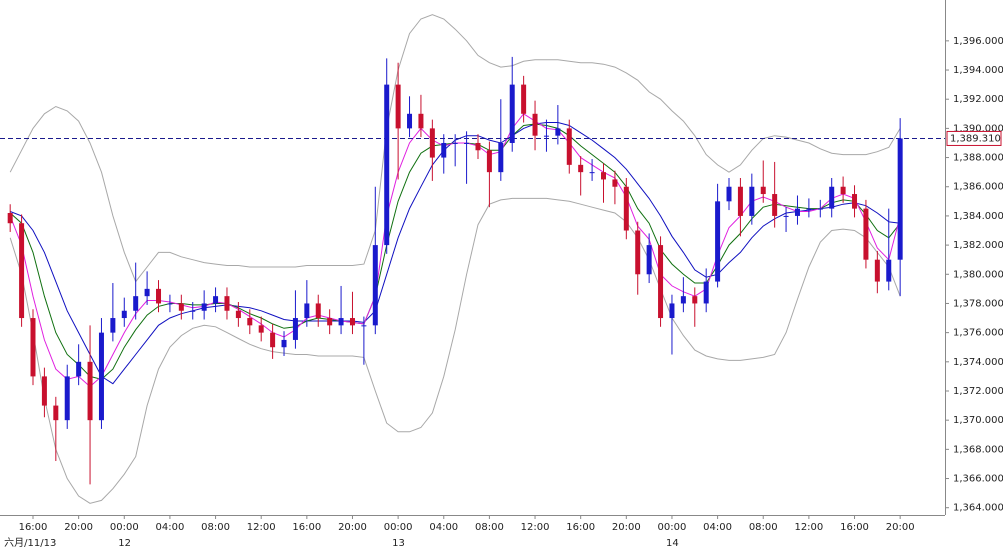  I want to click on x-tick-label: 08:00, so click(215, 527).